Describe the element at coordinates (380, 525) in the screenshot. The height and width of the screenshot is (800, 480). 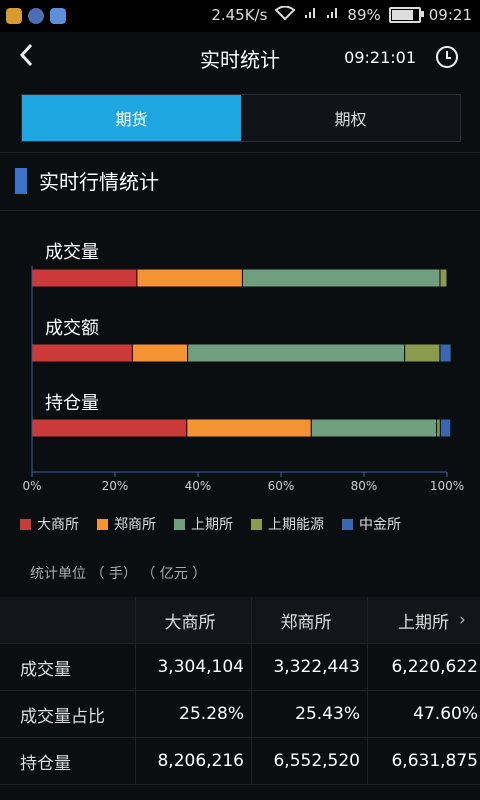
I see `legend-label: 中金所` at that location.